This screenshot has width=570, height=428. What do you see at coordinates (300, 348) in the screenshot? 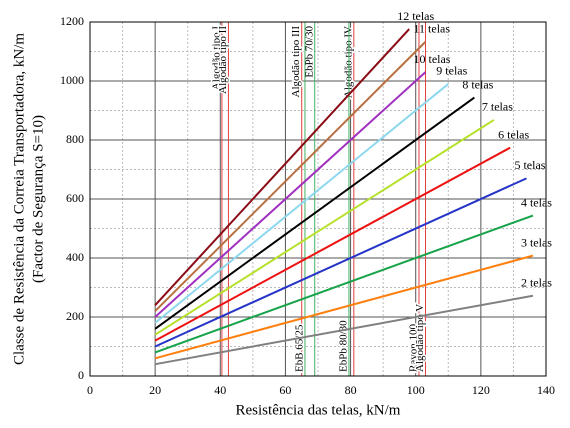
I see `reference-label: EbB 65/25` at bounding box center [300, 348].